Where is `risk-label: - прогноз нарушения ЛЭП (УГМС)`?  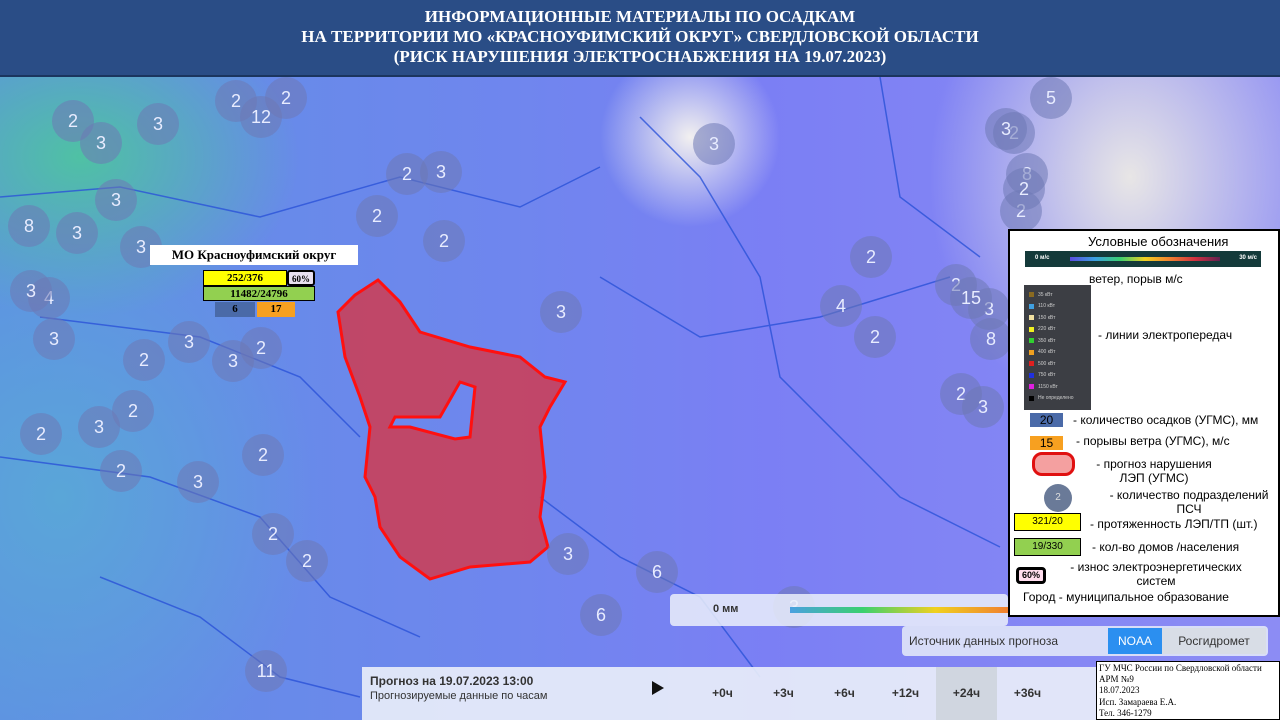 risk-label: - прогноз нарушения ЛЭП (УГМС) is located at coordinates (1154, 471).